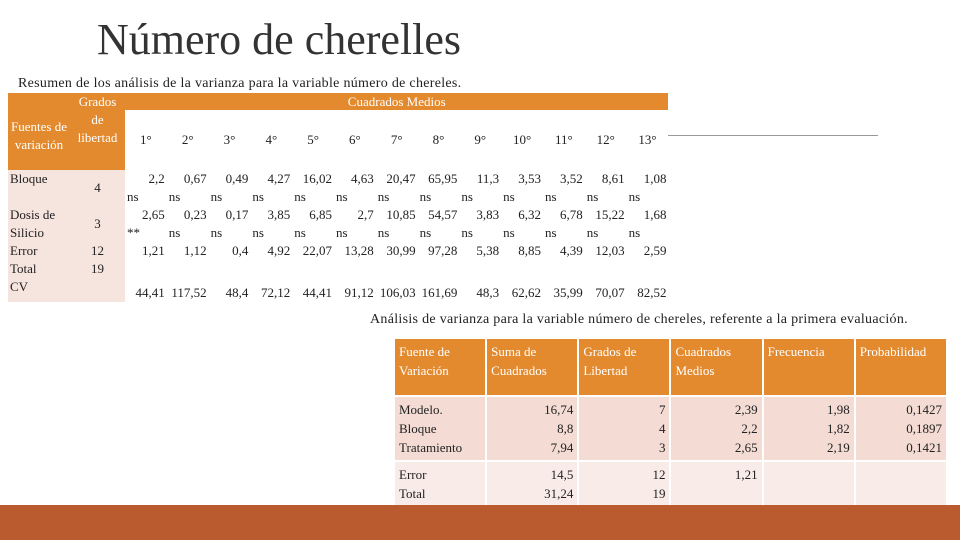 The image size is (960, 540). Describe the element at coordinates (412, 493) in the screenshot. I see `value: Total` at that location.